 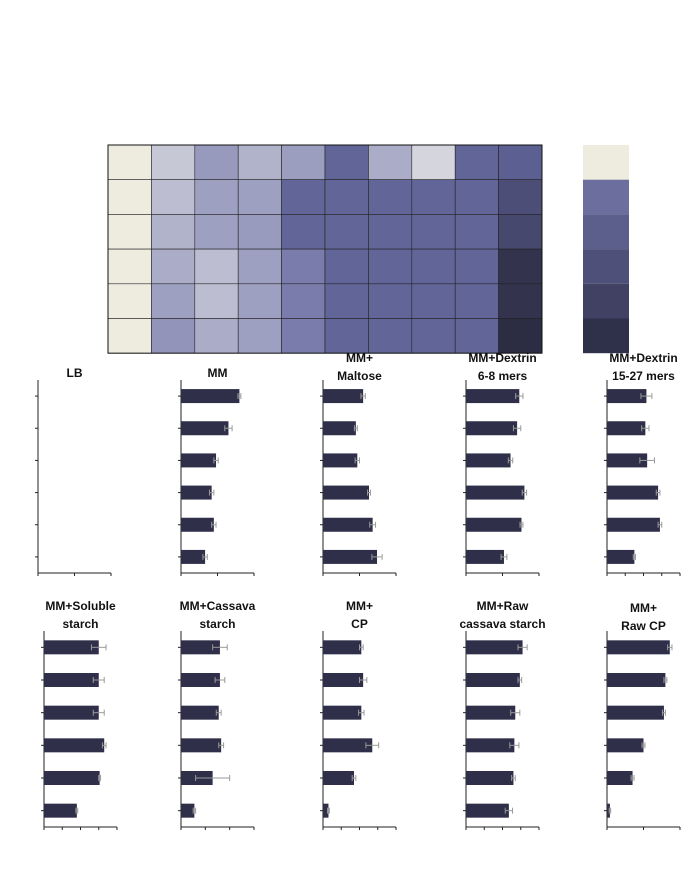 I want to click on panel-title-line: CP, so click(x=359, y=624).